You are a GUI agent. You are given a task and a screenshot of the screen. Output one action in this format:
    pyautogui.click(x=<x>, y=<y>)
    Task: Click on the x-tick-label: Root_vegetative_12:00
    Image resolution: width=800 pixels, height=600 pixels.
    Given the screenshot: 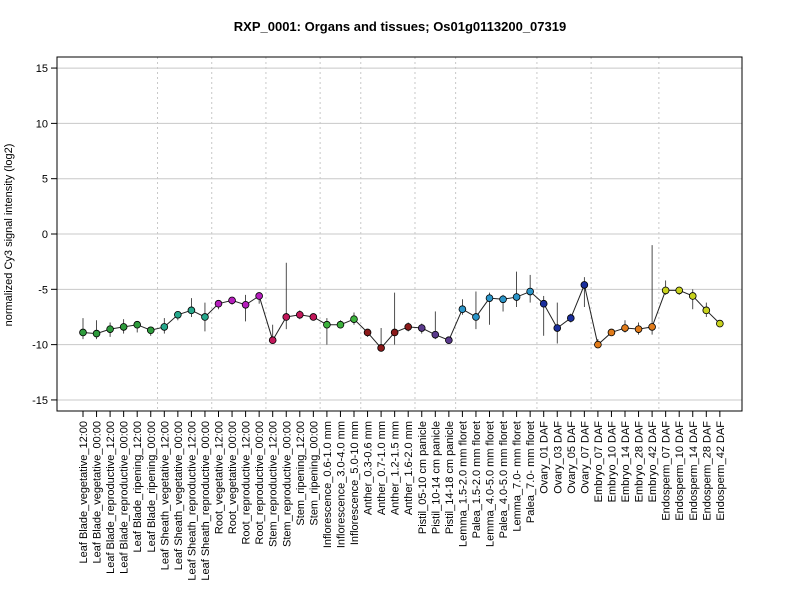 What is the action you would take?
    pyautogui.click(x=220, y=477)
    